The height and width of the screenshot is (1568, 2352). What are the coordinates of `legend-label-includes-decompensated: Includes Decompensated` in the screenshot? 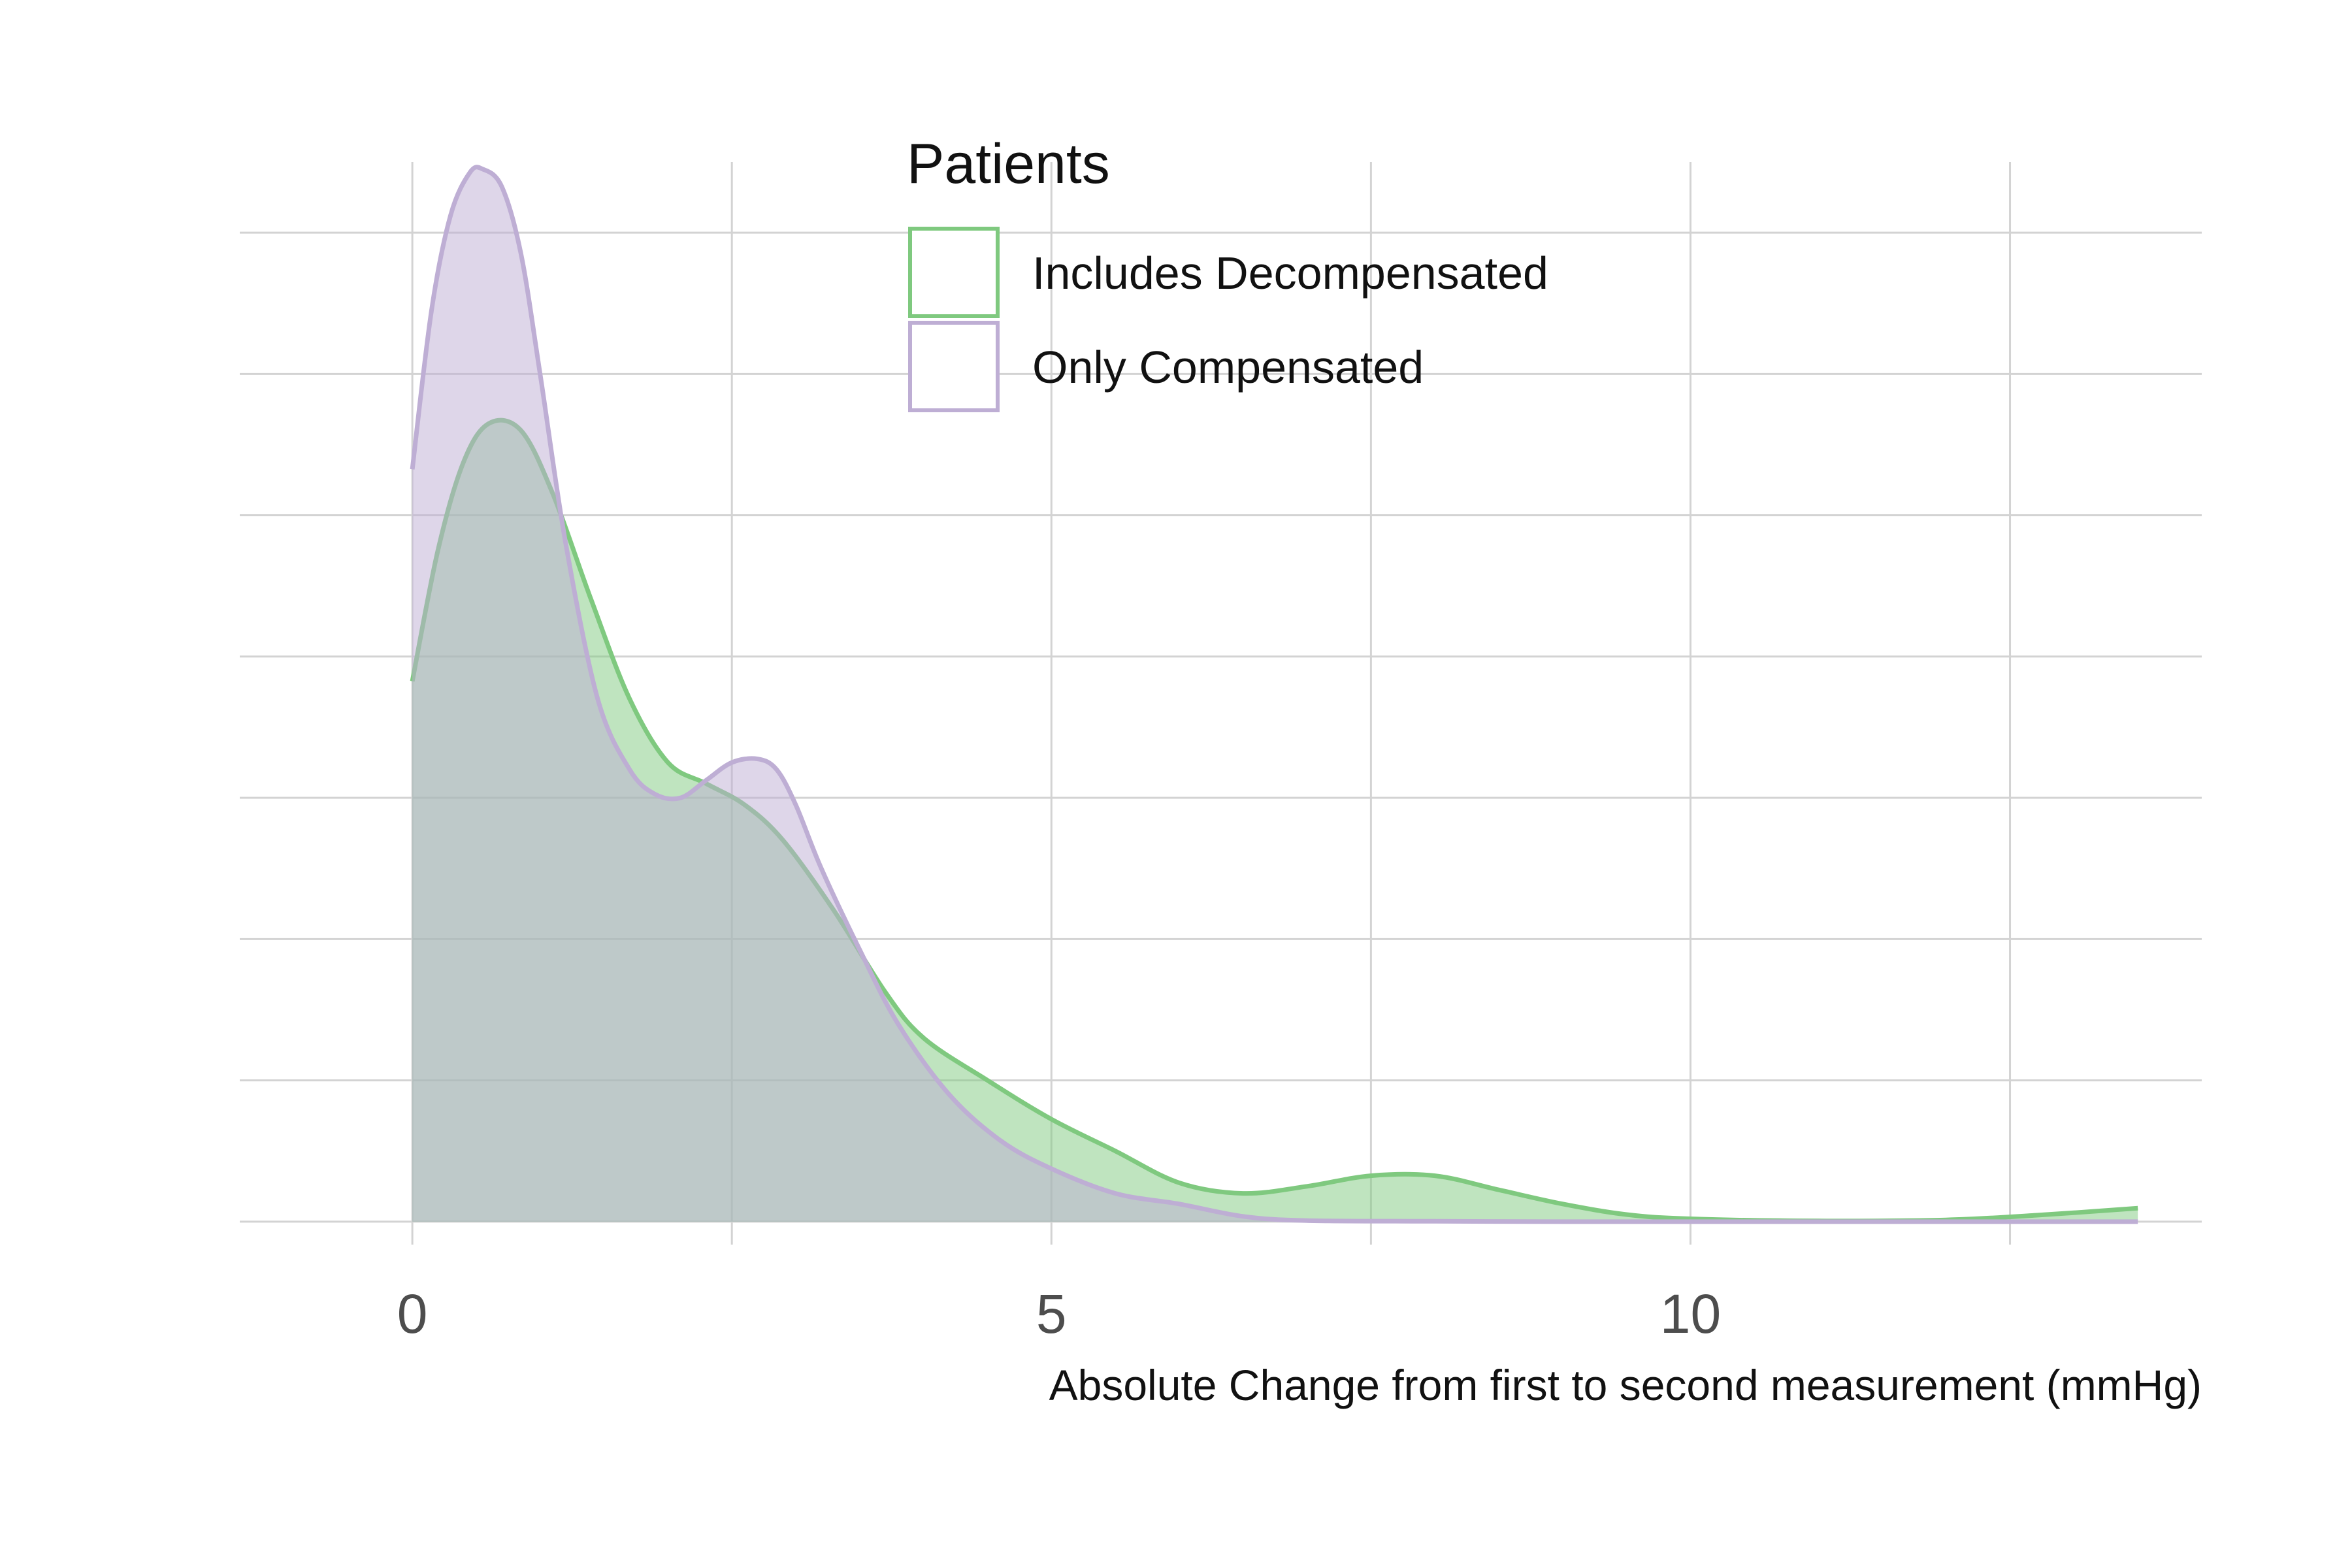 It's located at (1290, 273).